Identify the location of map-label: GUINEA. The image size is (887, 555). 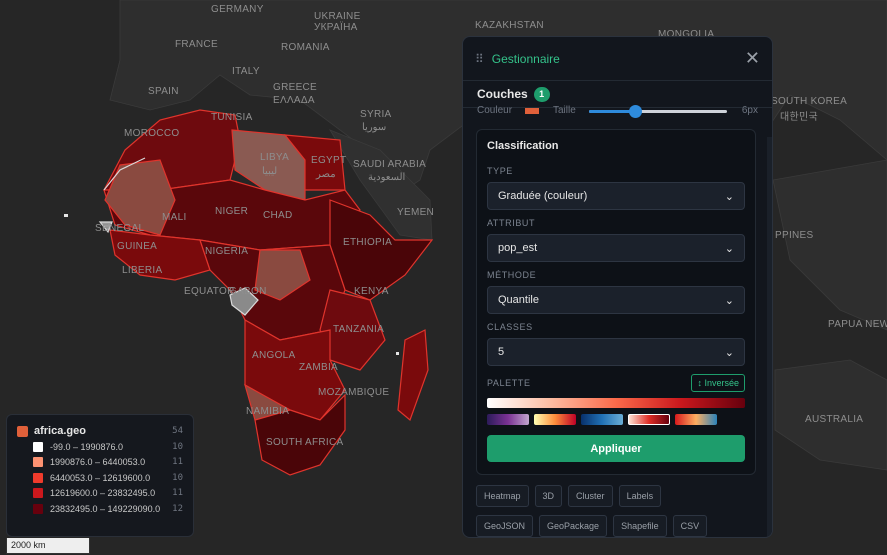
(137, 246).